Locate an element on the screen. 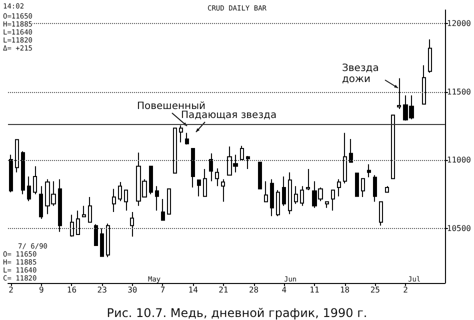  x-tick-label: 23 is located at coordinates (102, 290).